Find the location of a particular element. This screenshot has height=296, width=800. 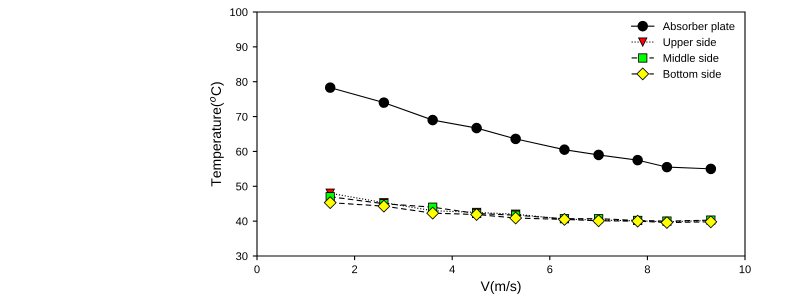

y-tick-label: 70 is located at coordinates (242, 116).